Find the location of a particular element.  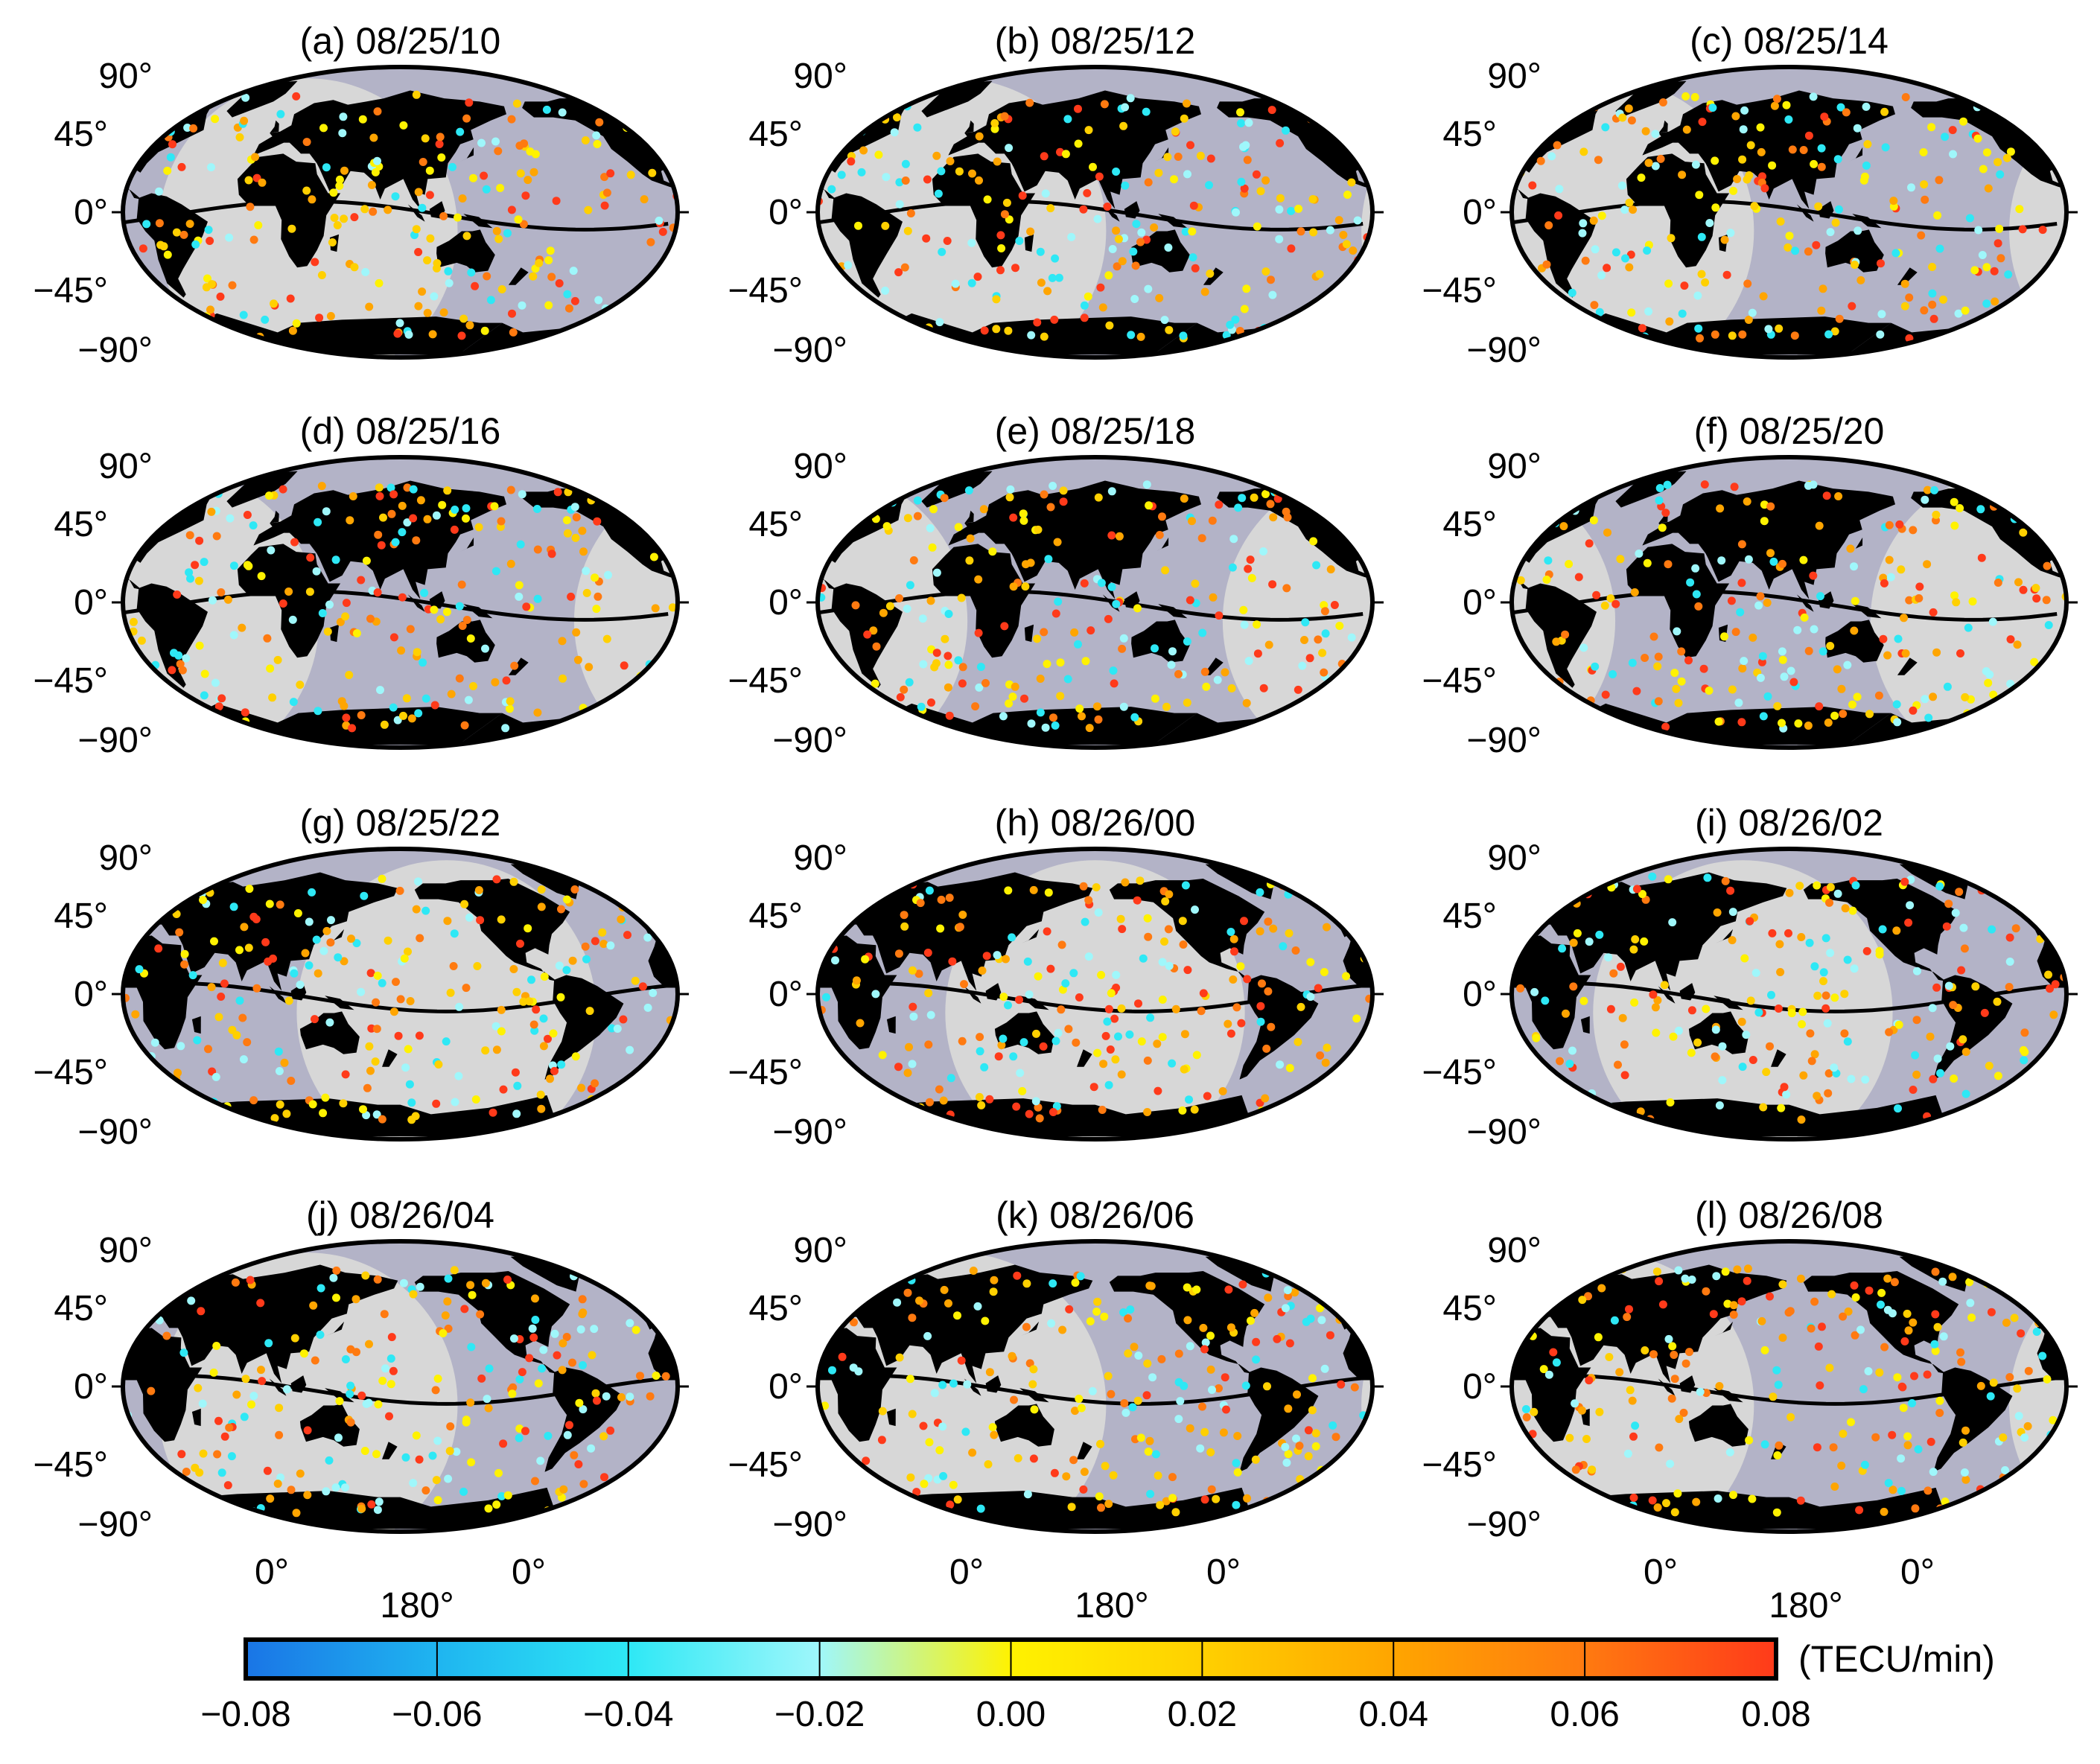

panel-title: (c) 08/25/14 is located at coordinates (1789, 41).